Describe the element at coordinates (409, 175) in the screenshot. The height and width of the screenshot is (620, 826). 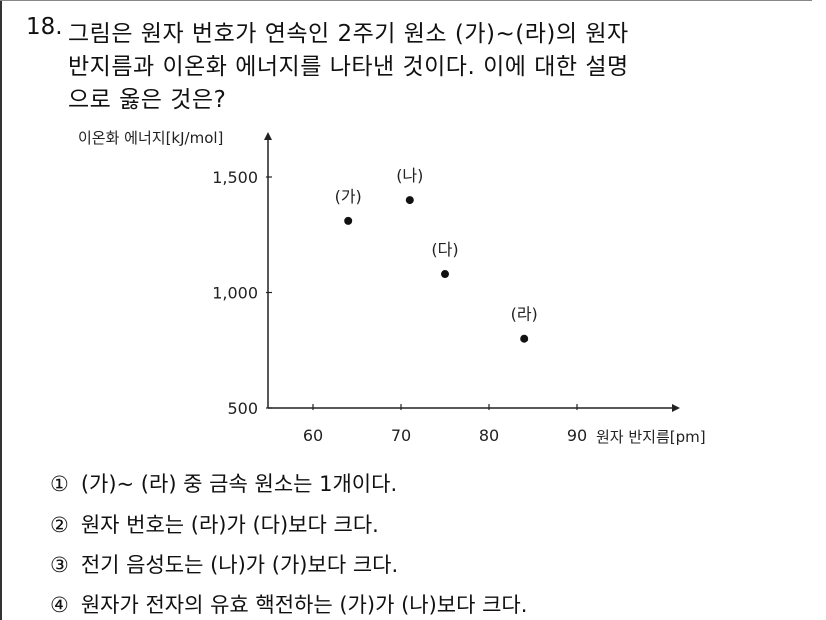
I see `data-point-label-2: (나)` at that location.